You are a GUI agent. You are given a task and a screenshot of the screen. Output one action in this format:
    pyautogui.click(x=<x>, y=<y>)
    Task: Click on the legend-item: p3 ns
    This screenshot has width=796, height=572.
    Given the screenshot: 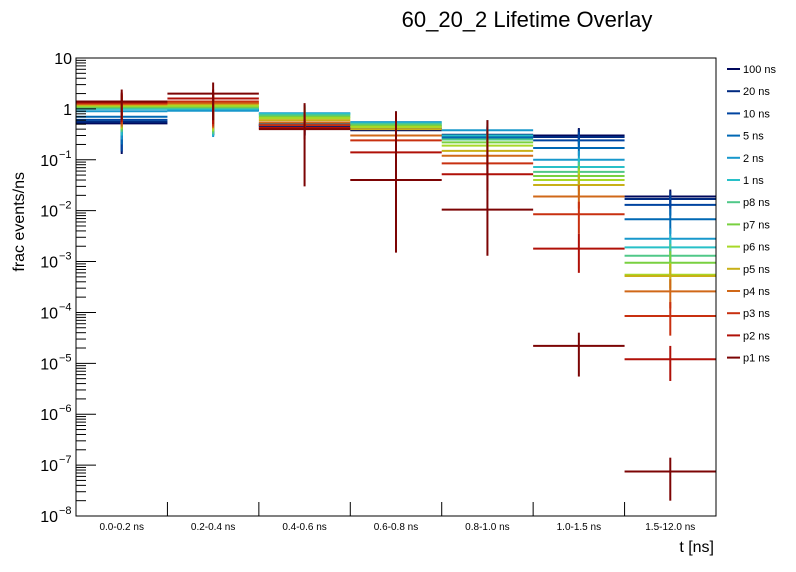 What is the action you would take?
    pyautogui.click(x=748, y=314)
    